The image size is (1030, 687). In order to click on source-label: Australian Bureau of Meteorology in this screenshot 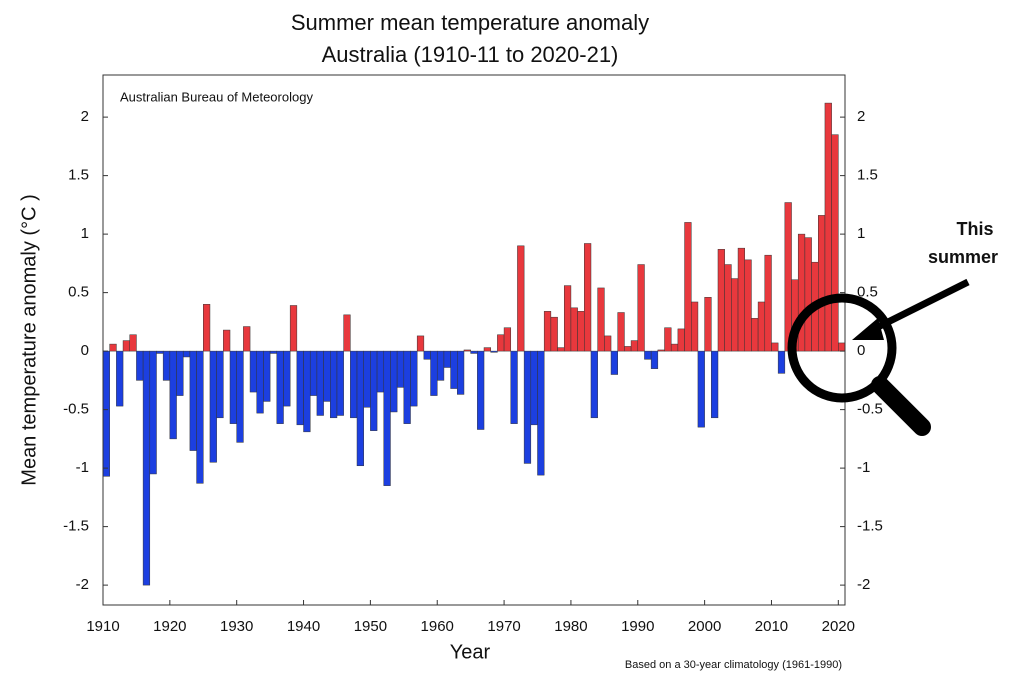, I will do `click(216, 96)`.